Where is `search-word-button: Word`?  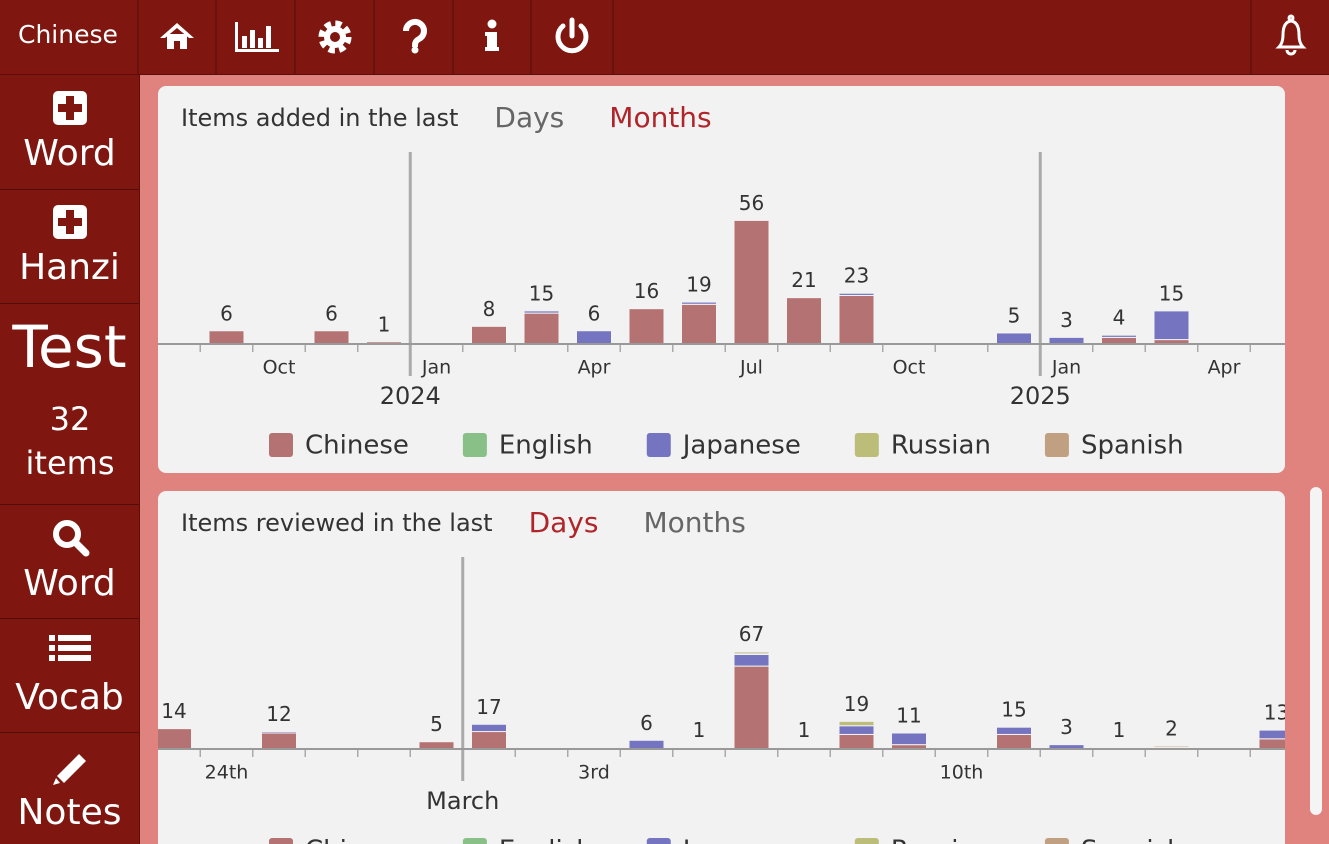
search-word-button: Word is located at coordinates (69, 583).